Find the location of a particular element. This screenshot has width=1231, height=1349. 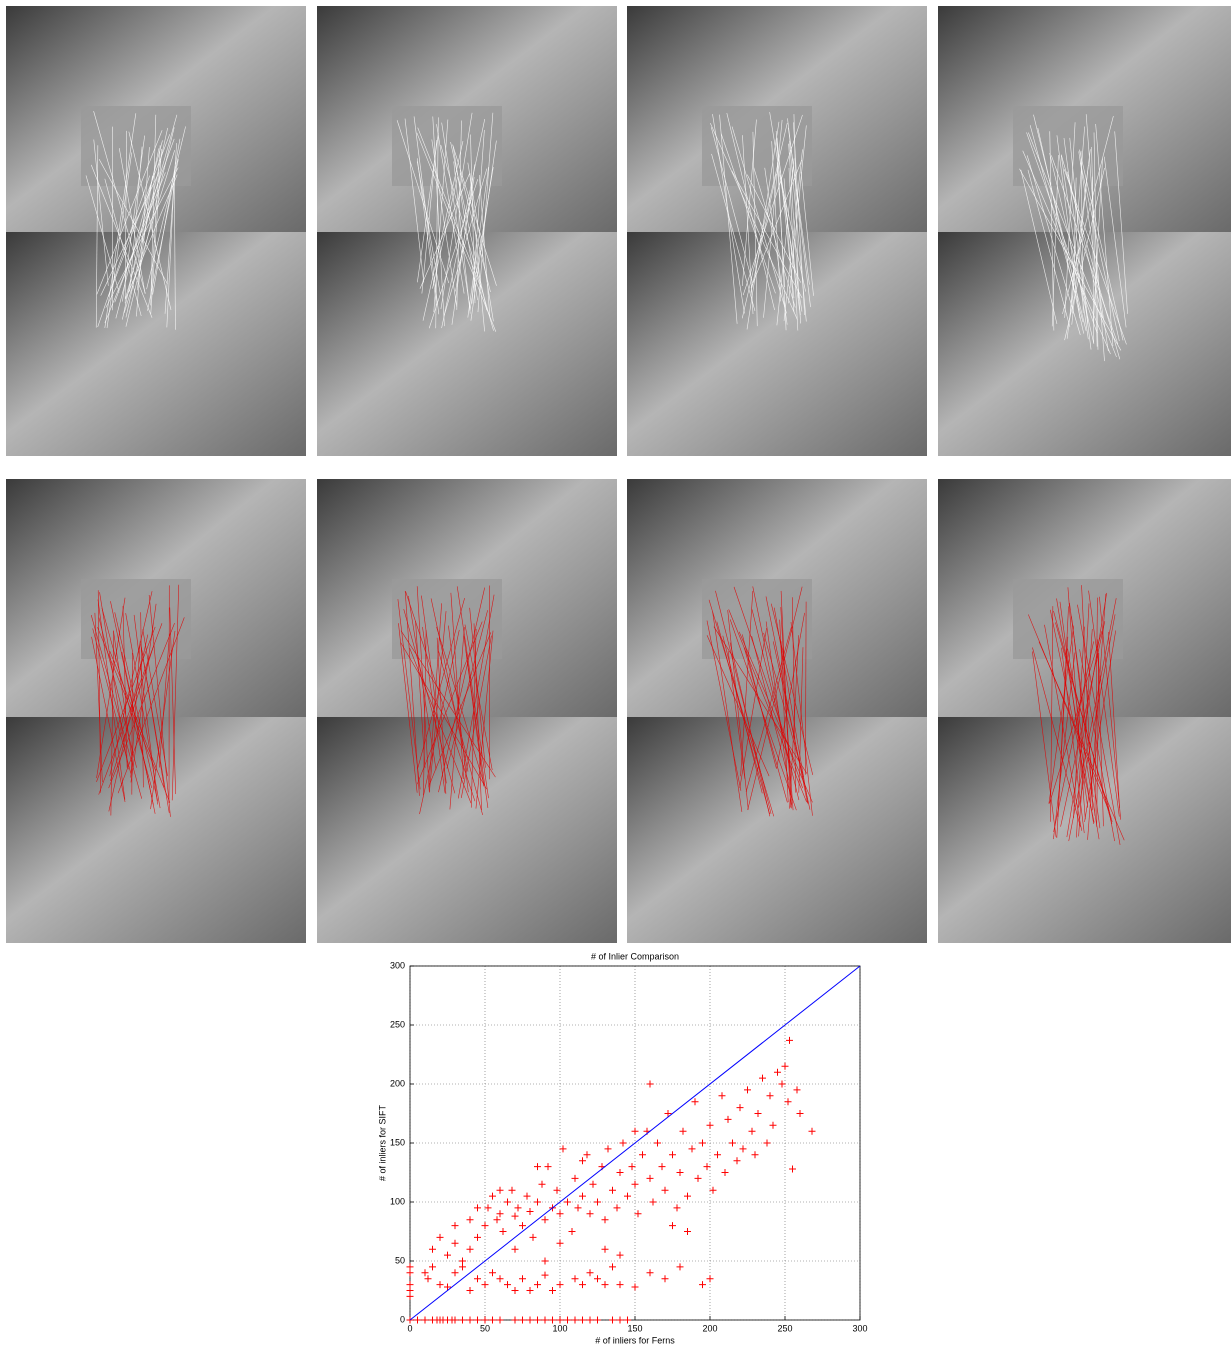

x-tick-label: 250 is located at coordinates (784, 1328).